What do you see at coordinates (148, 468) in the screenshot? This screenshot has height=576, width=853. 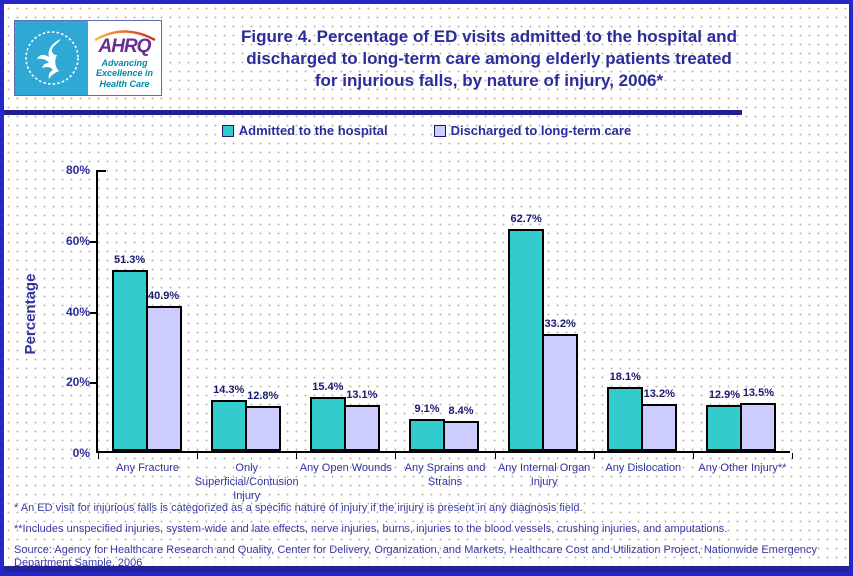 I see `x-axis-category-label: Any Fracture` at bounding box center [148, 468].